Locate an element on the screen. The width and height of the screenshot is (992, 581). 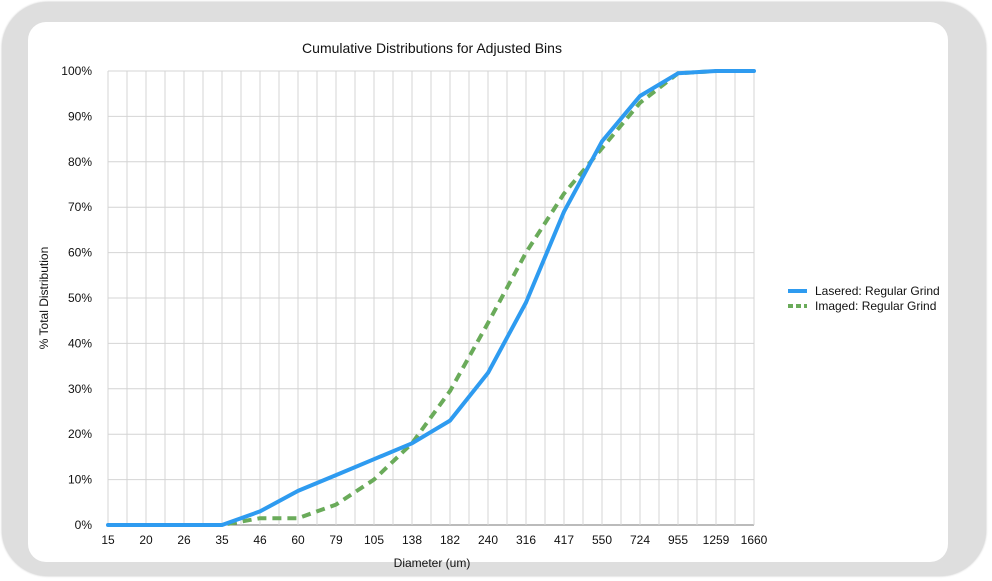
y-tick-label: 50% is located at coordinates (80, 298).